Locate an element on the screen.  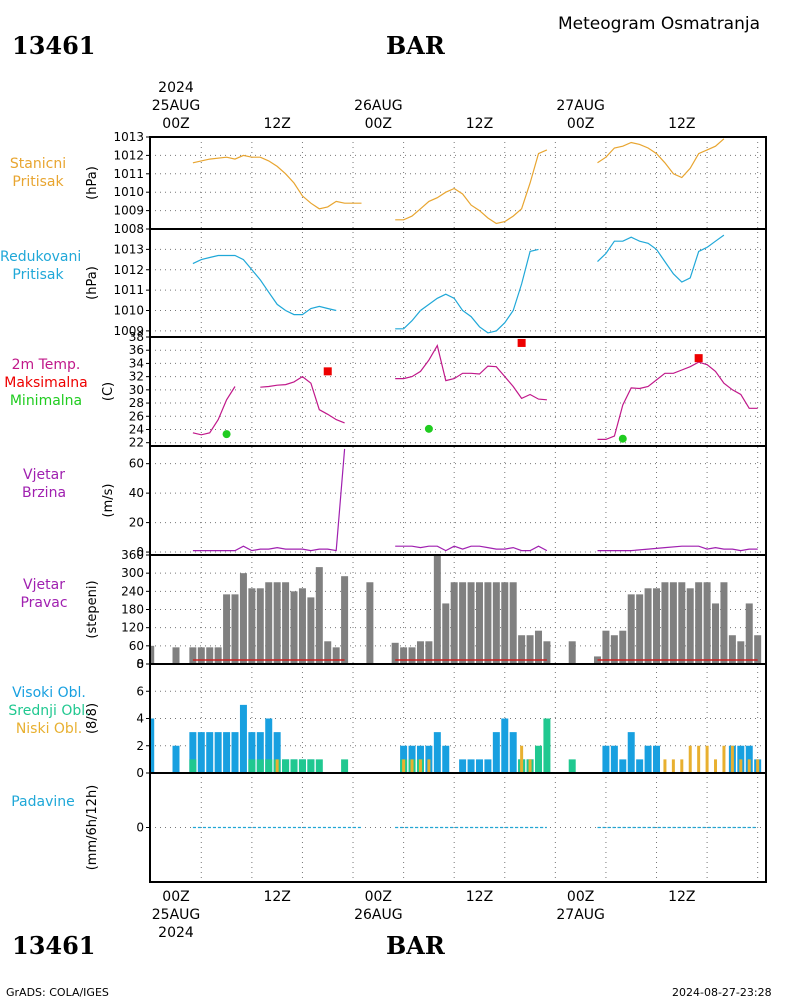
label-line: Brzina is located at coordinates (44, 493).